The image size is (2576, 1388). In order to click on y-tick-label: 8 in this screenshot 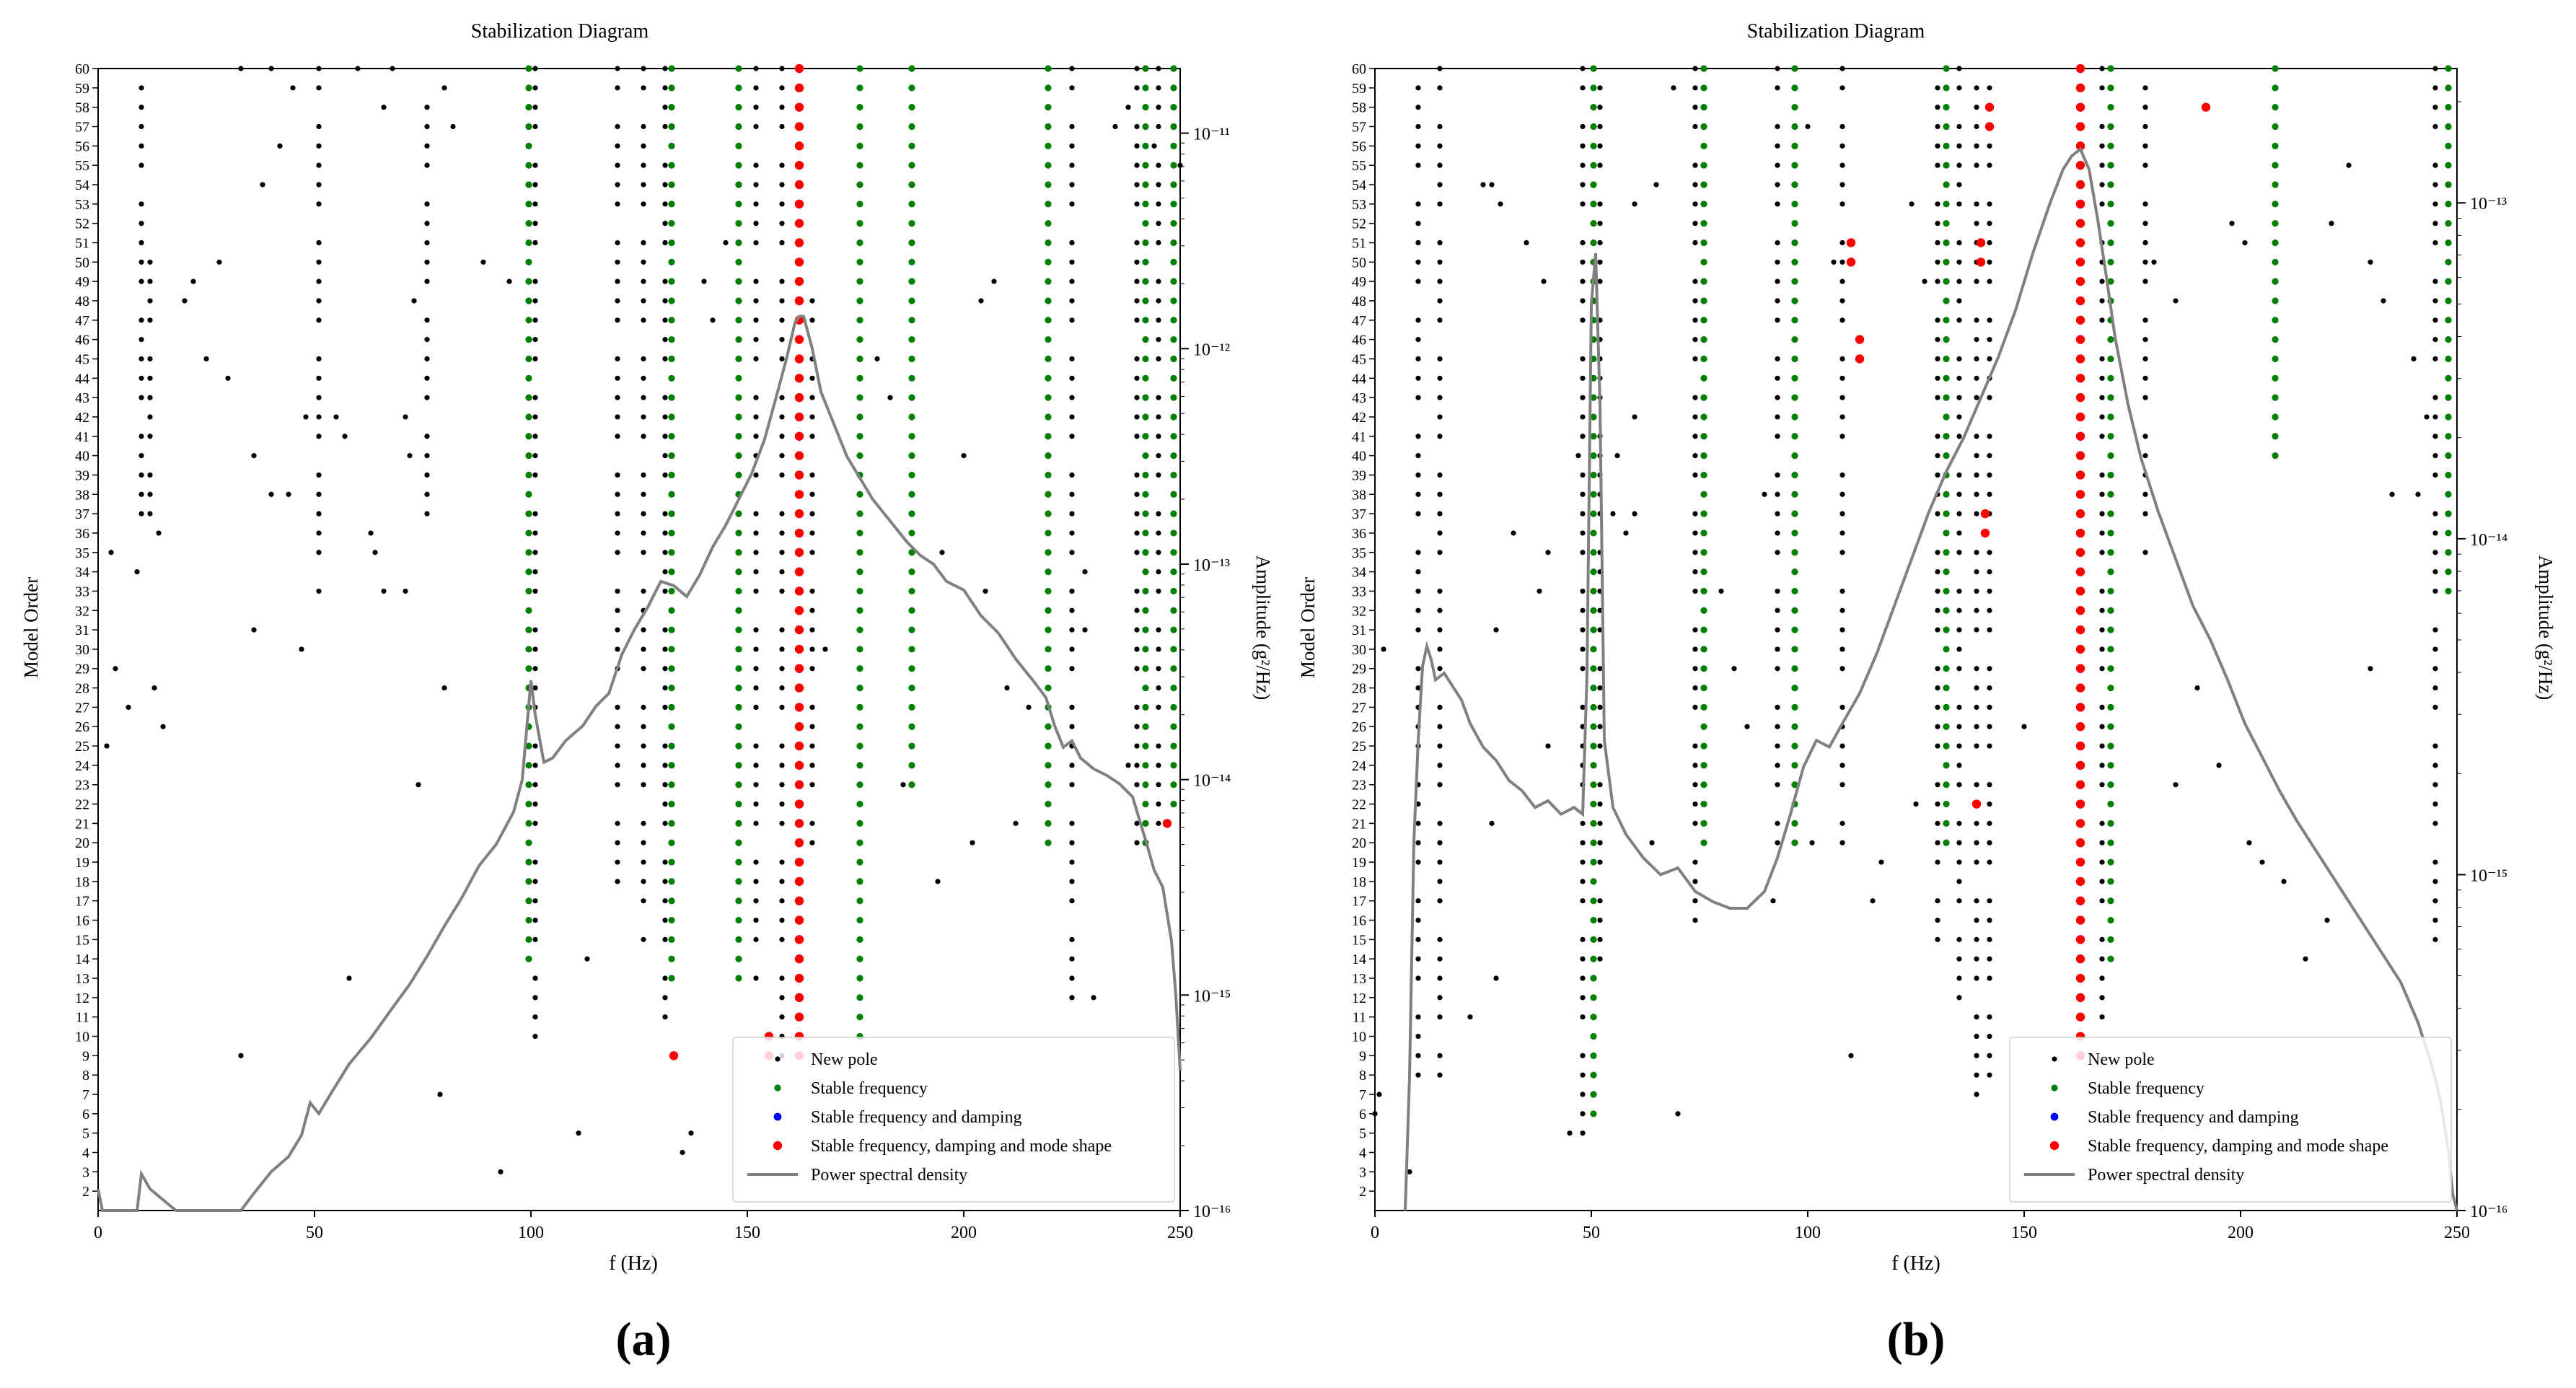, I will do `click(85, 1076)`.